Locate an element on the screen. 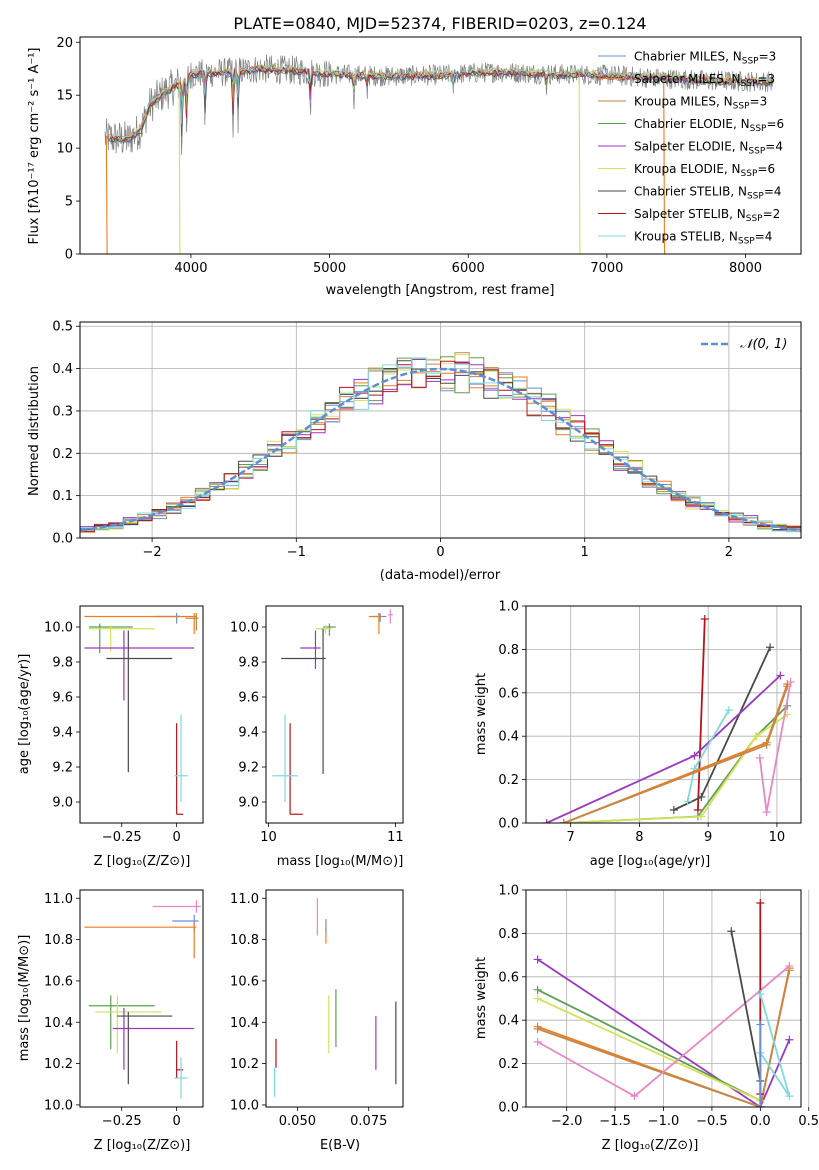 This screenshot has width=819, height=1170. x-tick-label: 10 is located at coordinates (777, 837).